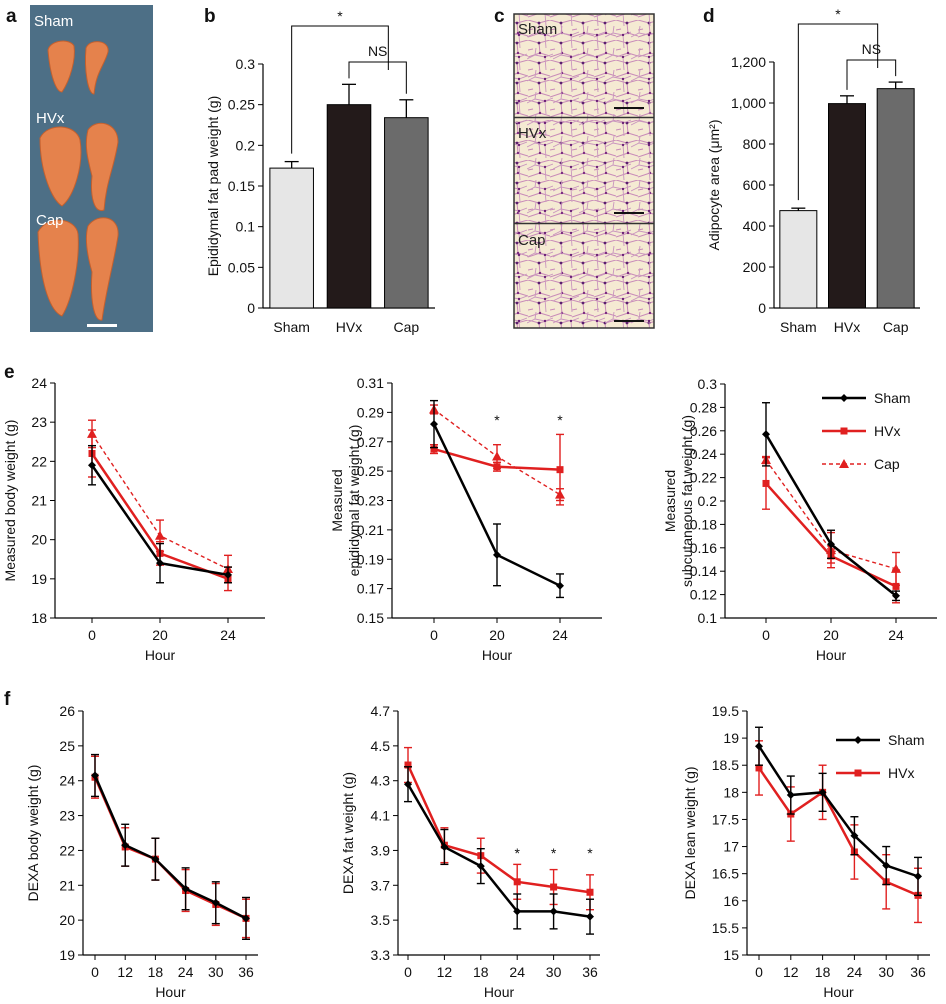 The image size is (946, 1004). I want to click on micro-label-hvx: HVx, so click(532, 133).